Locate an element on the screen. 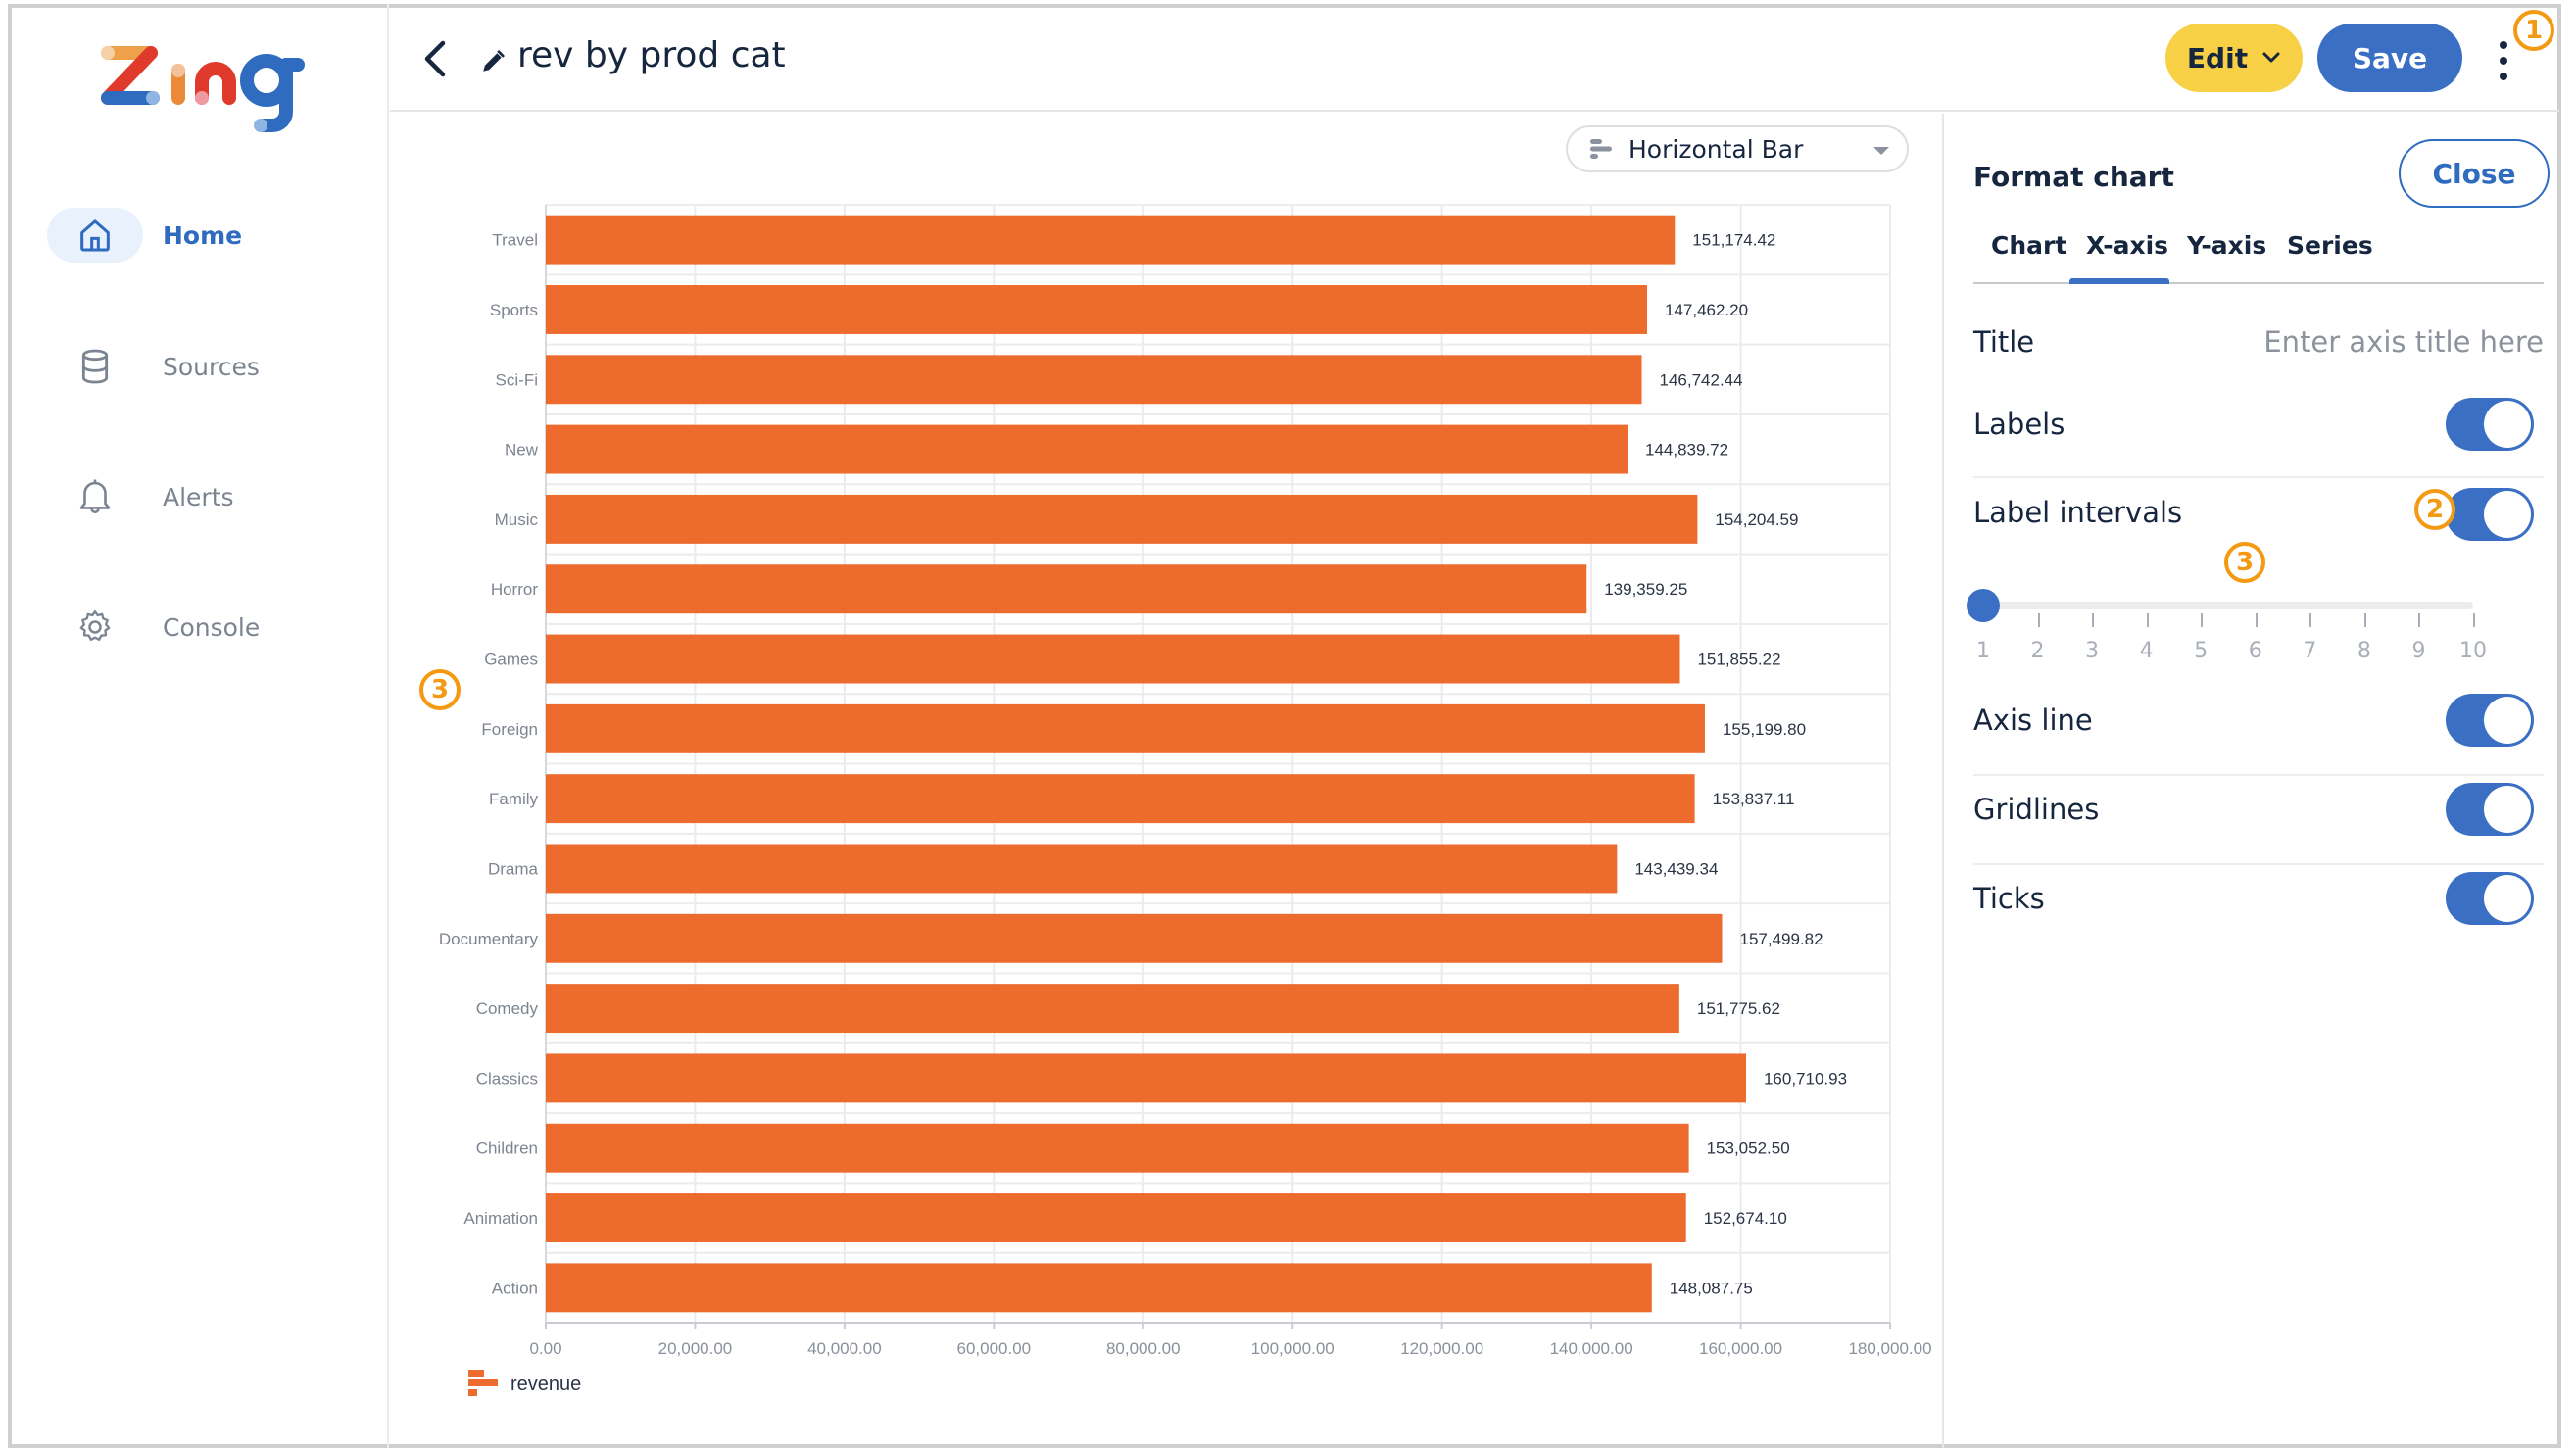  category-label: Sci-Fi is located at coordinates (517, 380).